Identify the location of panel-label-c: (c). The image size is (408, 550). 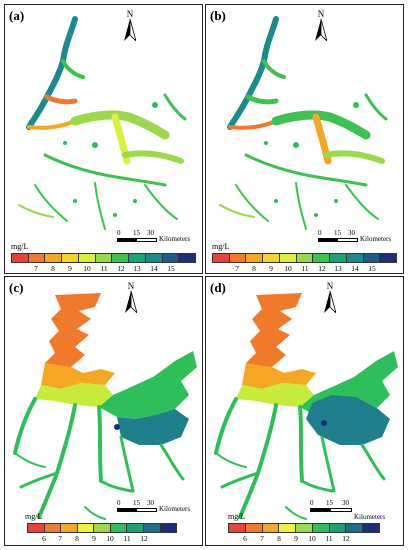
(16, 287).